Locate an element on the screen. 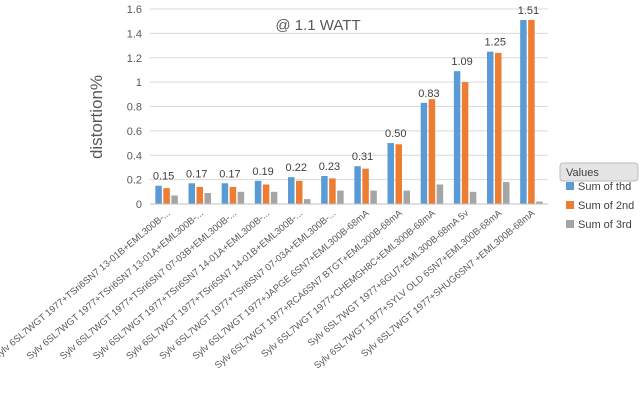 This screenshot has width=641, height=411. y-tick-label: 1.2 is located at coordinates (134, 59).